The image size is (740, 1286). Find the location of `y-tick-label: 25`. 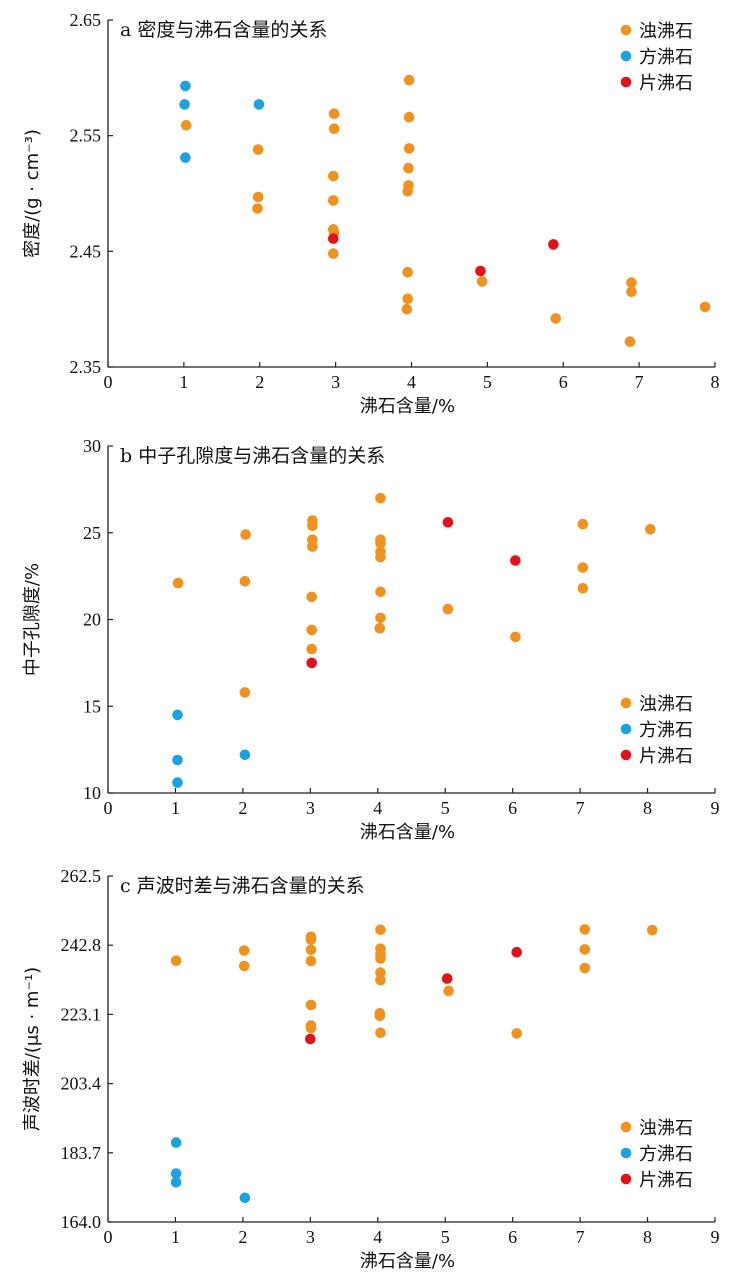

y-tick-label: 25 is located at coordinates (92, 533).